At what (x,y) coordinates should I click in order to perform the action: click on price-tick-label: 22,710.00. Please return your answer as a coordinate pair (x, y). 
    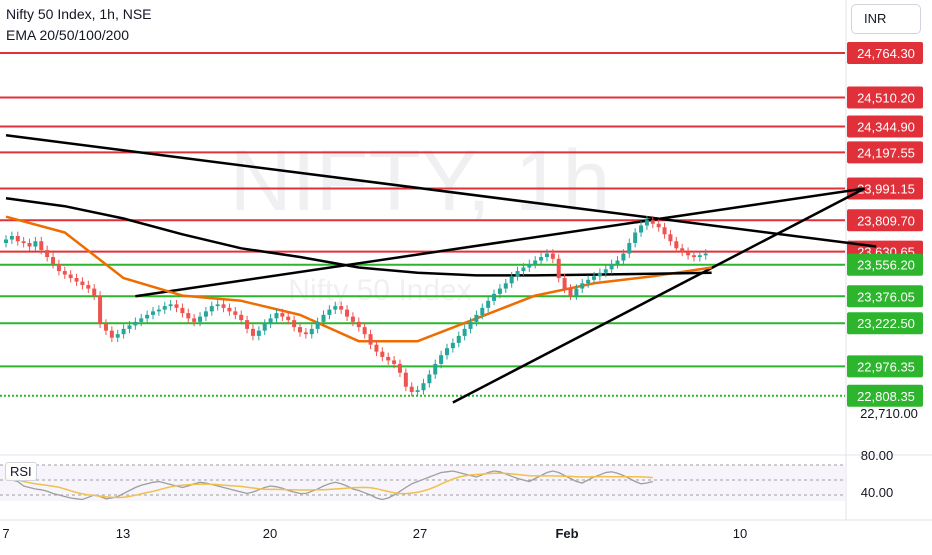
    Looking at the image, I should click on (889, 413).